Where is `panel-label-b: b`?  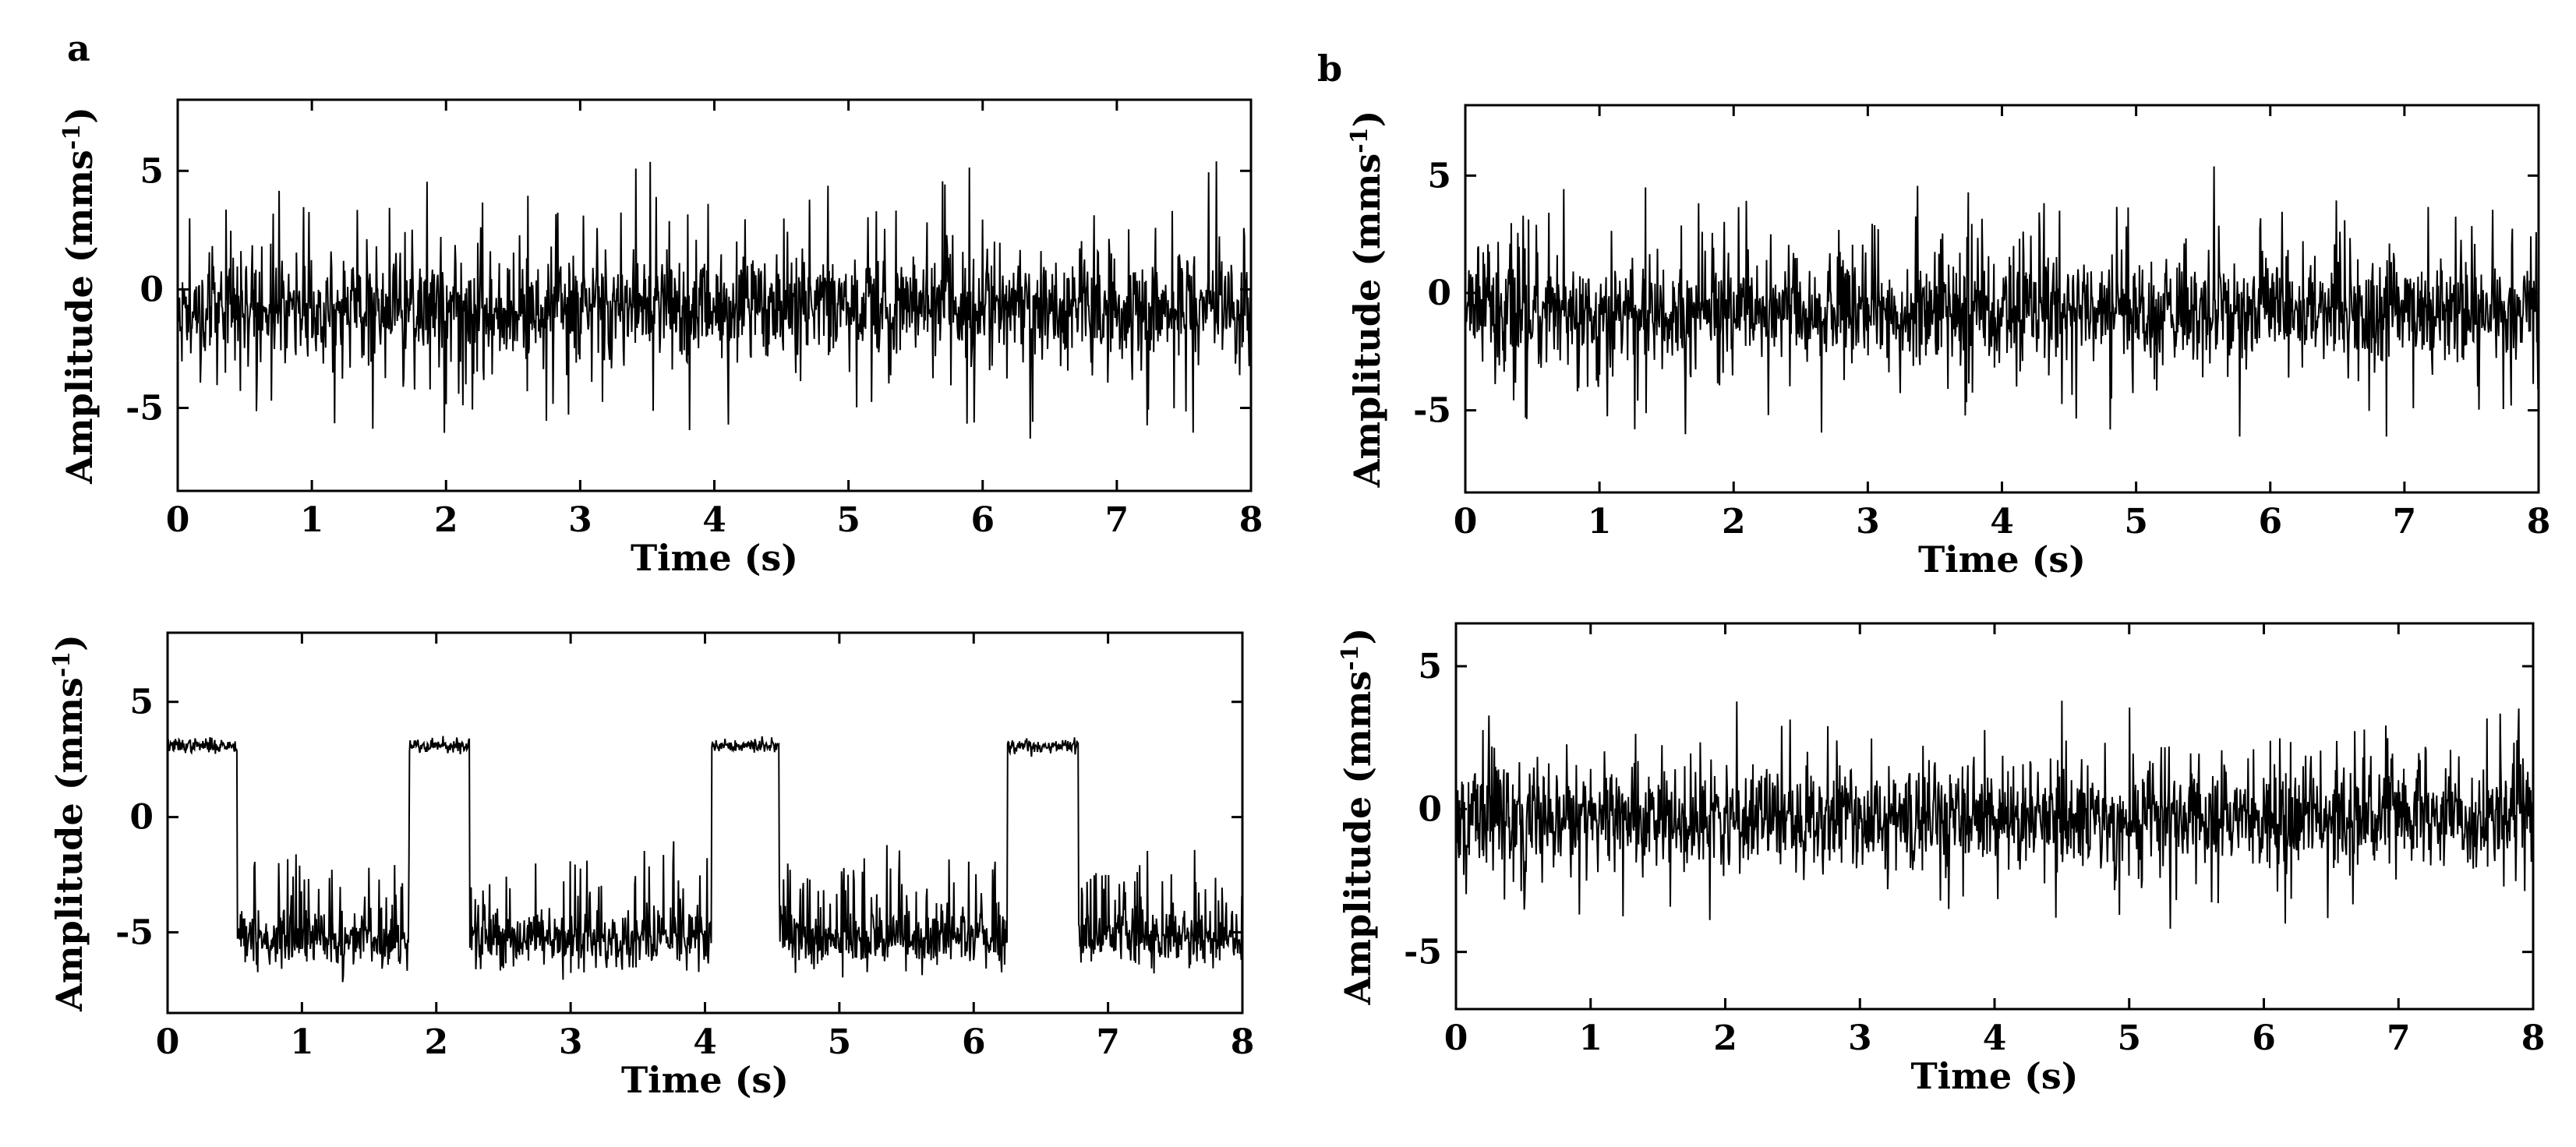
panel-label-b: b is located at coordinates (1329, 69).